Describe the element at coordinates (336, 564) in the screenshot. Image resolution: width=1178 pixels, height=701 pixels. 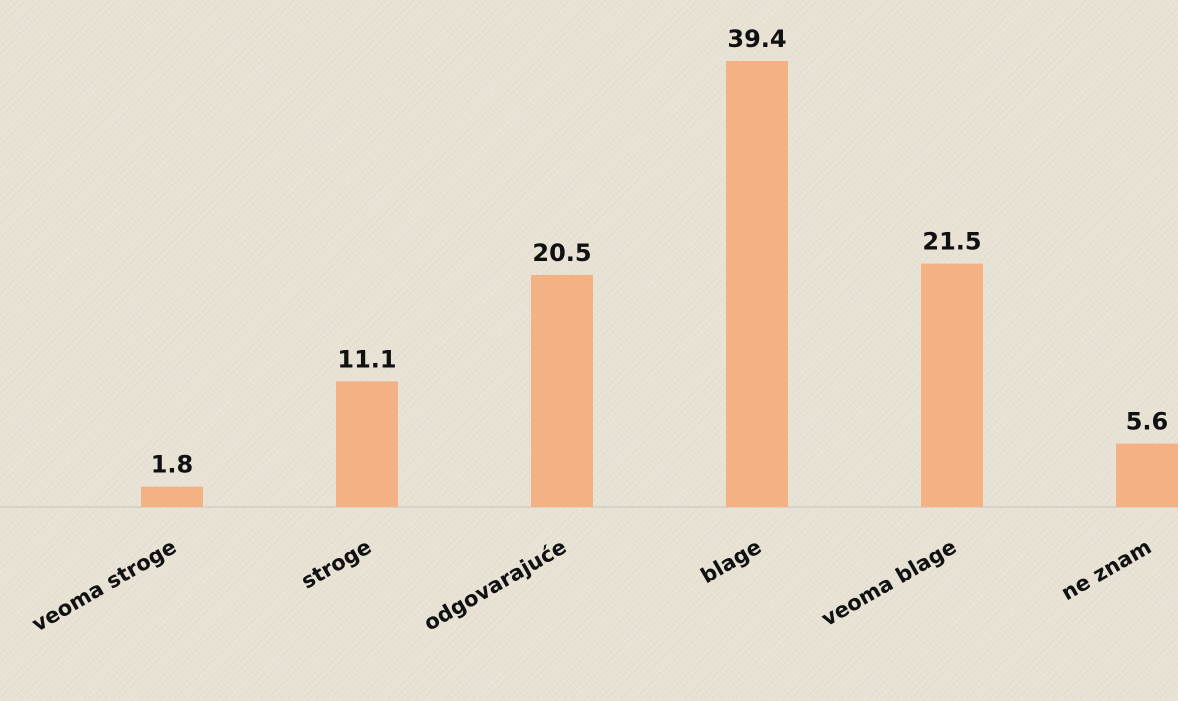
I see `category-label: stroge` at that location.